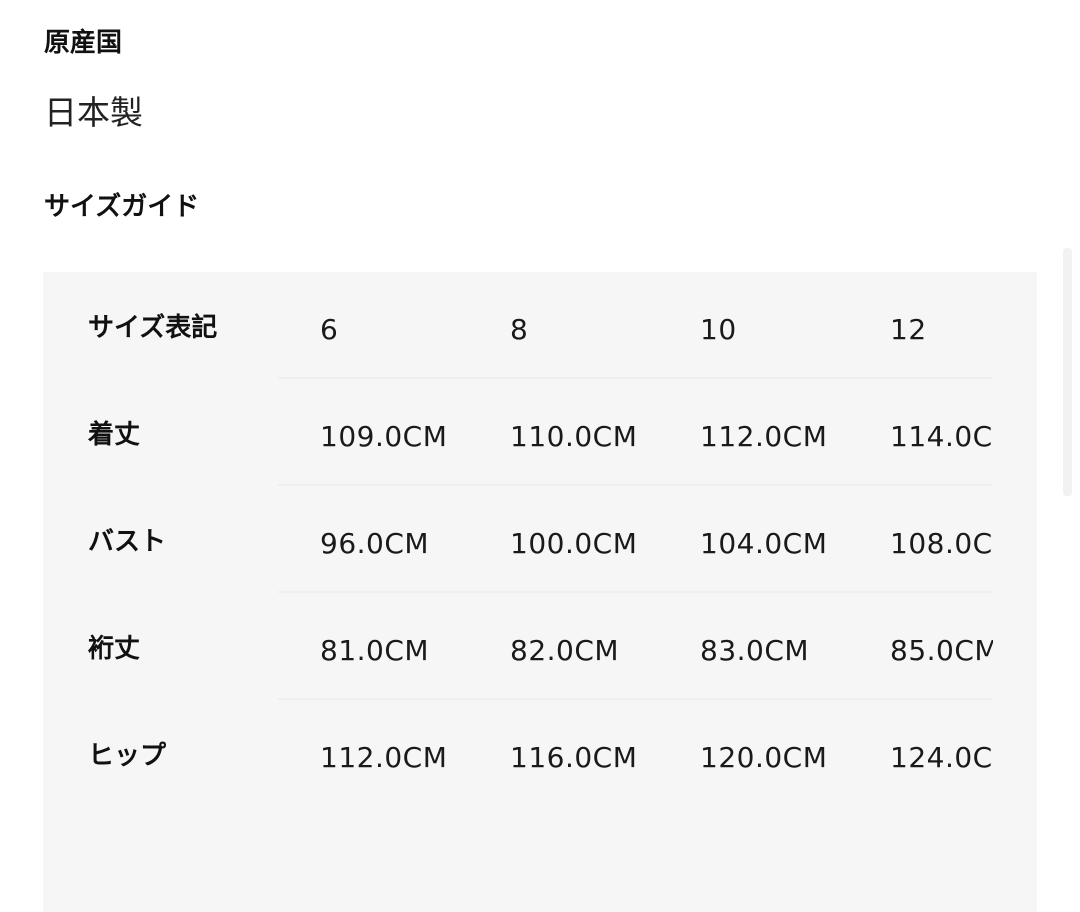 The height and width of the screenshot is (912, 1080). What do you see at coordinates (764, 543) in the screenshot?
I see `table-cell: 104.0CM` at bounding box center [764, 543].